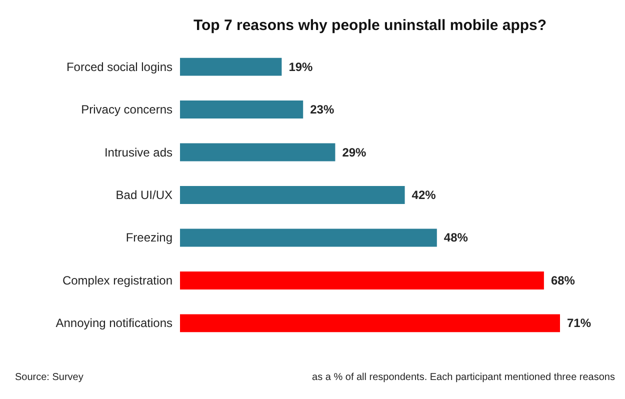  What do you see at coordinates (354, 152) in the screenshot?
I see `data-label: 29%` at bounding box center [354, 152].